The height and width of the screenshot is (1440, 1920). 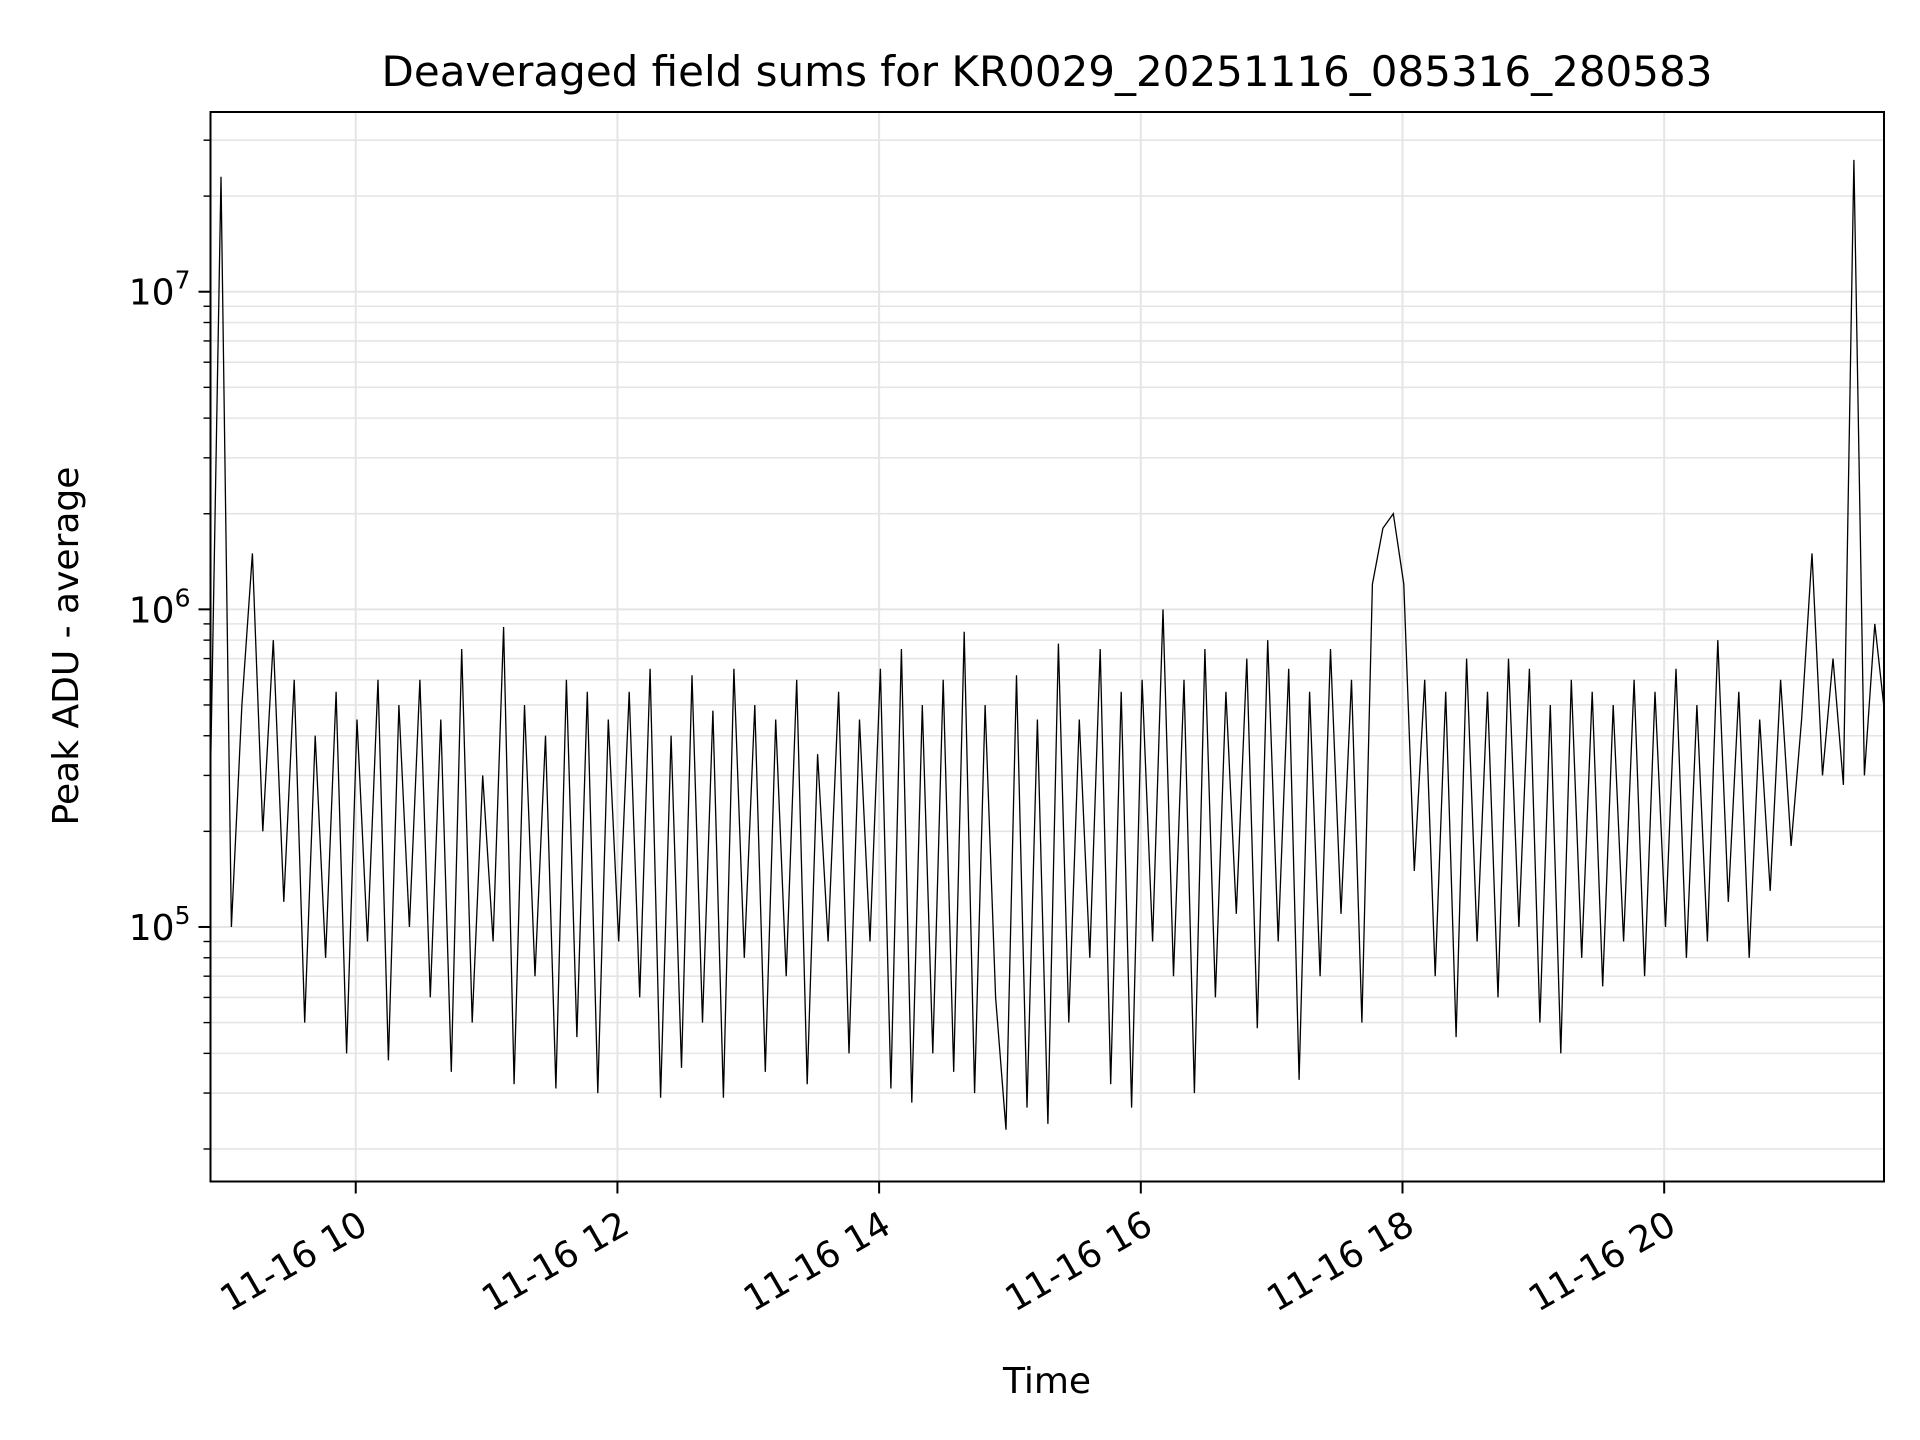 I want to click on y-tick-label: 10⁶, so click(x=160, y=607).